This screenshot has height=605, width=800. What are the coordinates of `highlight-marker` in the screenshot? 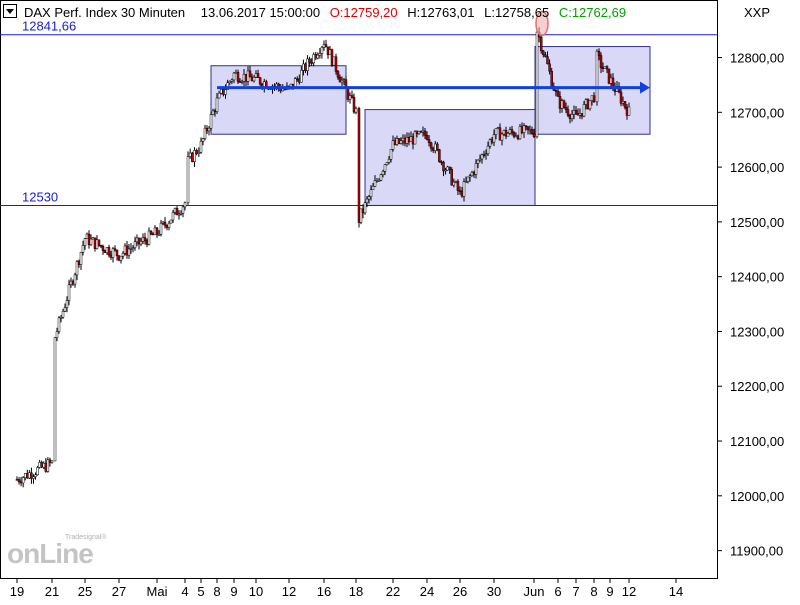 It's located at (542, 23).